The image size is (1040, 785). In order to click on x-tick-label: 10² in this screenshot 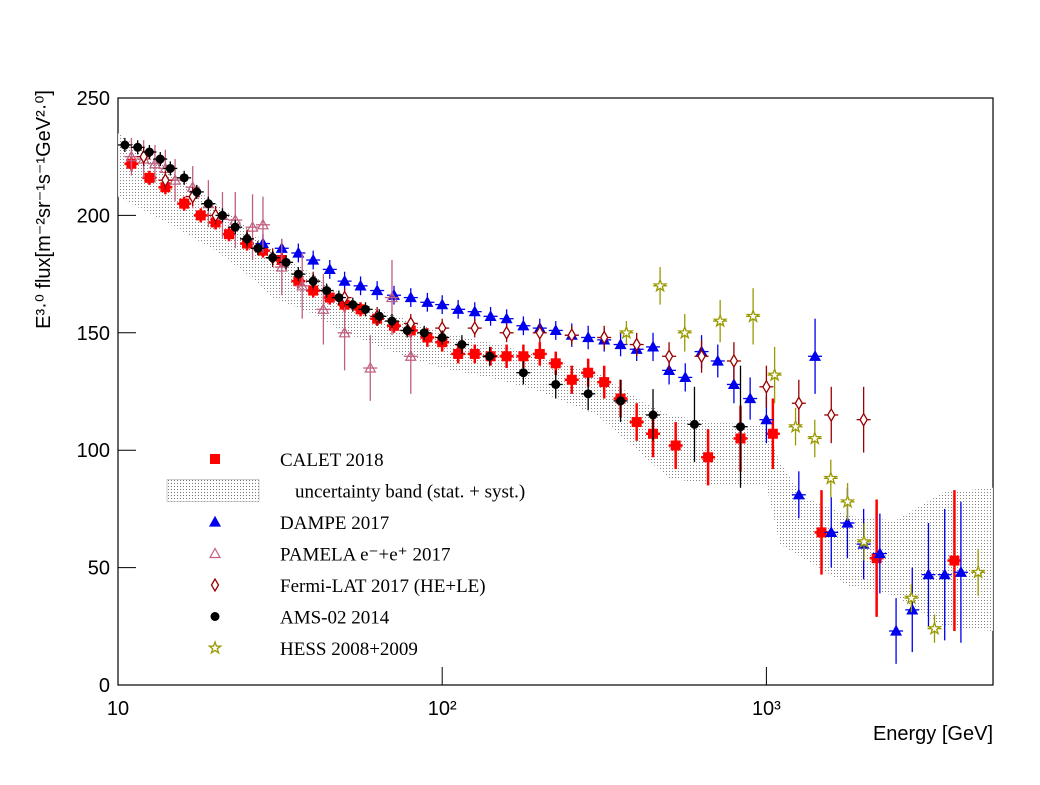, I will do `click(442, 709)`.